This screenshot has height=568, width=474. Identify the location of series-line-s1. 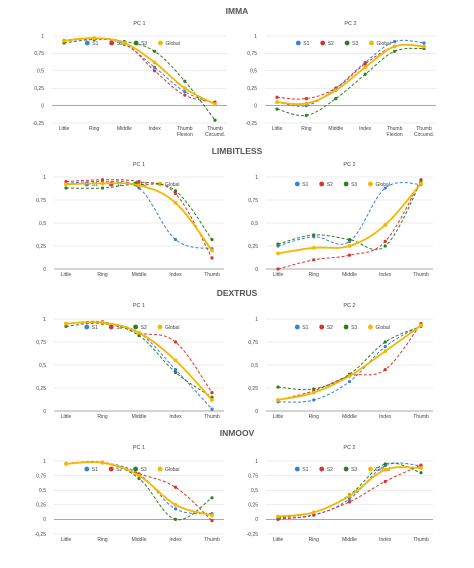
(349, 214).